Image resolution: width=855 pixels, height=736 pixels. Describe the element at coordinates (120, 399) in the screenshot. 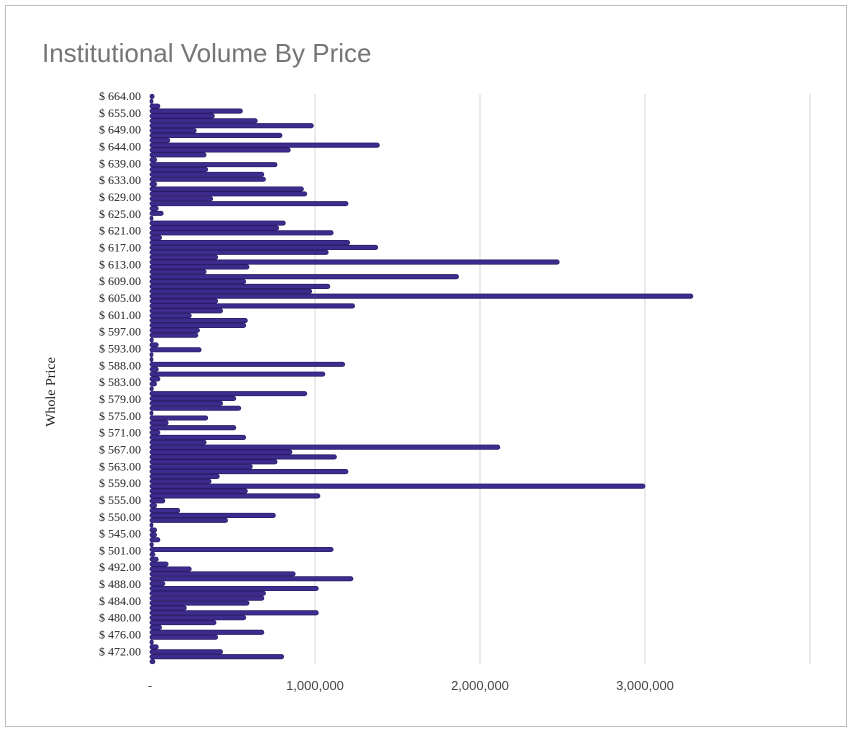

I see `y-tick-label: $ 579.00` at that location.